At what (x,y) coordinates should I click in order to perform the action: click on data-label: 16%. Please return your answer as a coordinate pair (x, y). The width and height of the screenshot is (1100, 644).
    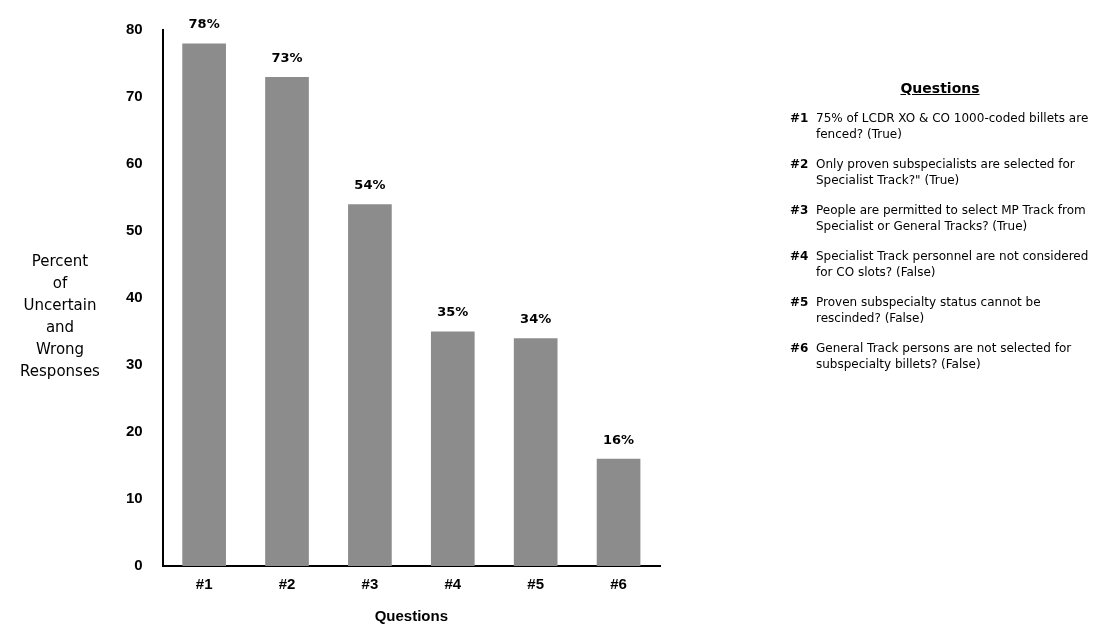
    Looking at the image, I should click on (618, 439).